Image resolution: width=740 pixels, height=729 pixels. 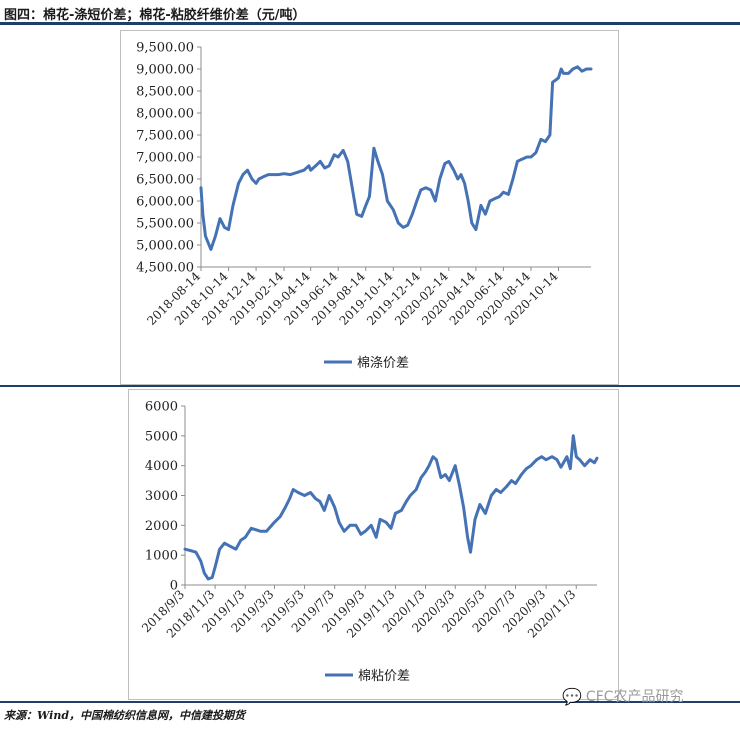 I want to click on chart1-y-tick-label: 8,500.00, so click(x=165, y=92).